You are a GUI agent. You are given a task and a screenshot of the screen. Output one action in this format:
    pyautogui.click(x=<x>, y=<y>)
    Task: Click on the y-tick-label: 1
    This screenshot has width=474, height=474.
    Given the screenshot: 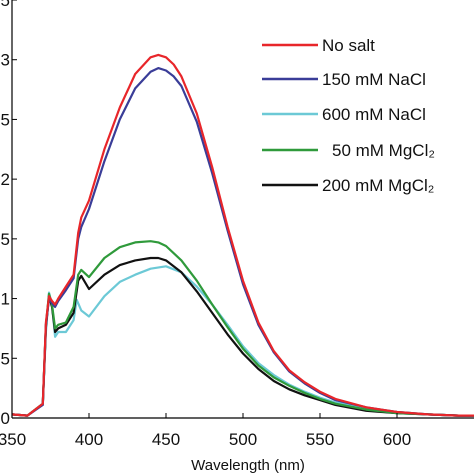 What is the action you would take?
    pyautogui.click(x=5, y=299)
    